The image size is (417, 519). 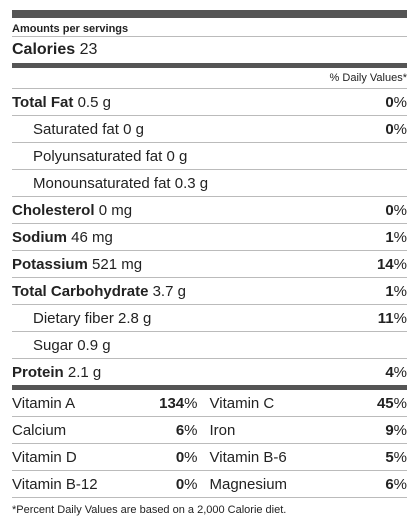 What do you see at coordinates (309, 457) in the screenshot?
I see `vitamin-cell: Vitamin B-6 5%` at bounding box center [309, 457].